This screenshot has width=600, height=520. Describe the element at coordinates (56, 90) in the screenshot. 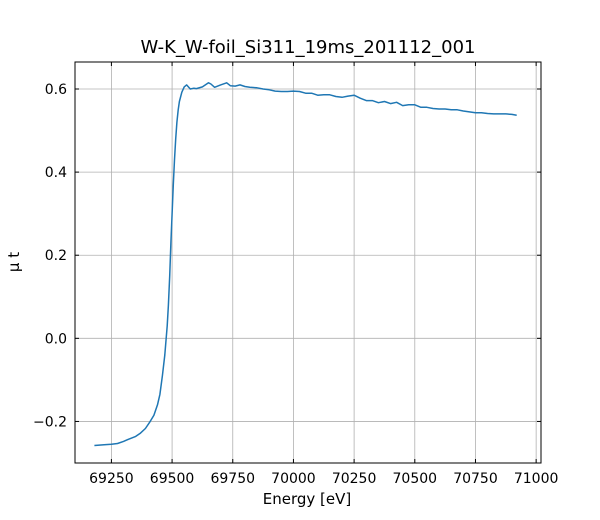

I see `y-tick-label: 0.6` at that location.